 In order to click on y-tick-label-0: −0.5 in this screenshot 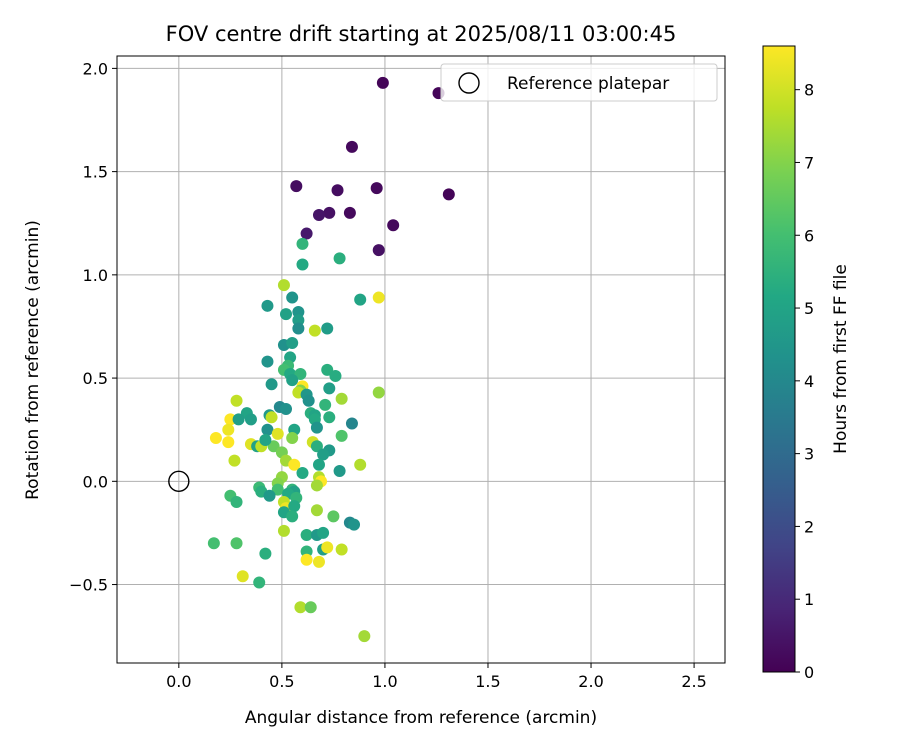, I will do `click(88, 585)`.